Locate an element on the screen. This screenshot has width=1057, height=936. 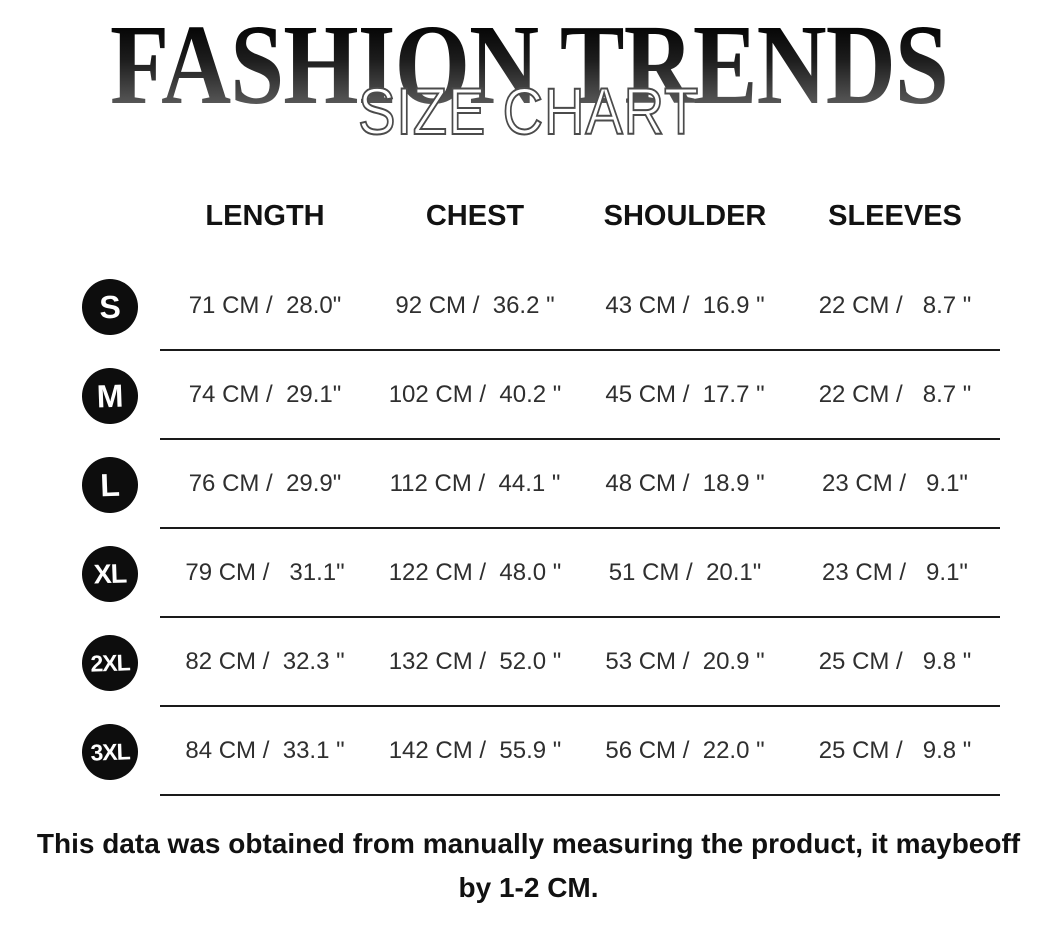
badge-cell: 3XL is located at coordinates (110, 751).